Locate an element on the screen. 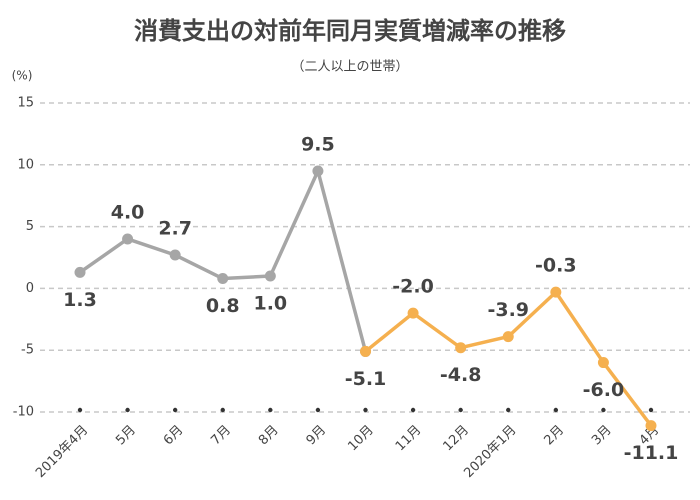 The height and width of the screenshot is (500, 700). x-tick-label: 6月 is located at coordinates (174, 436).